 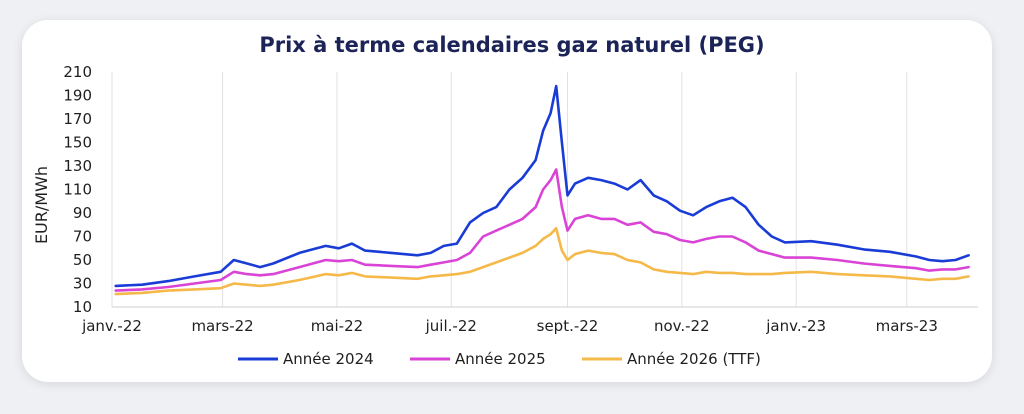 I want to click on x-tick-label: mars-23, so click(x=907, y=326).